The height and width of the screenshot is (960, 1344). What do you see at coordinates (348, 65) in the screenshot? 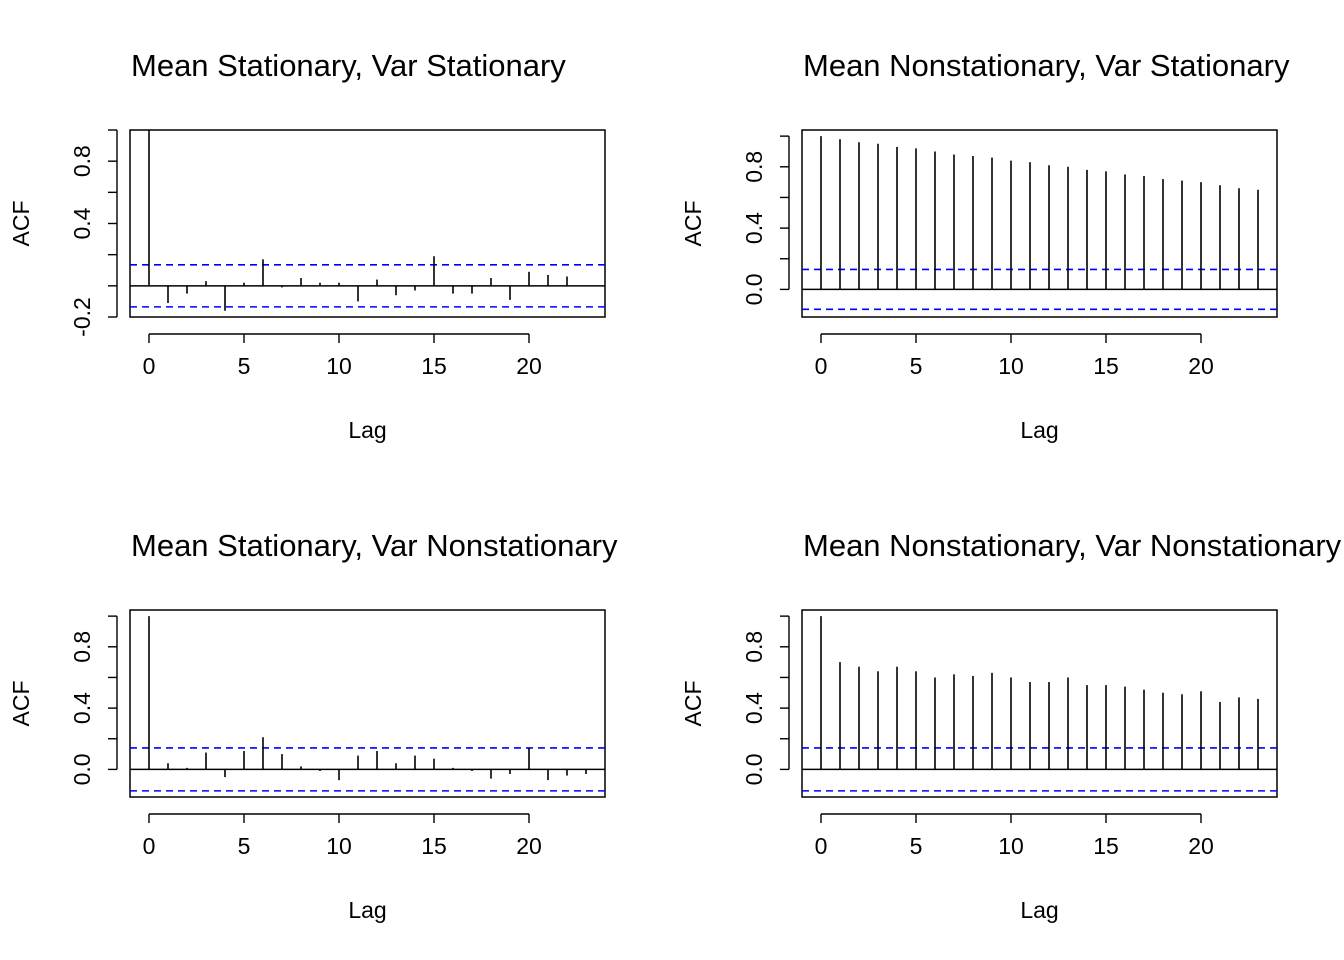
I see `panel-title: Mean Stationary, Var Stationary` at bounding box center [348, 65].